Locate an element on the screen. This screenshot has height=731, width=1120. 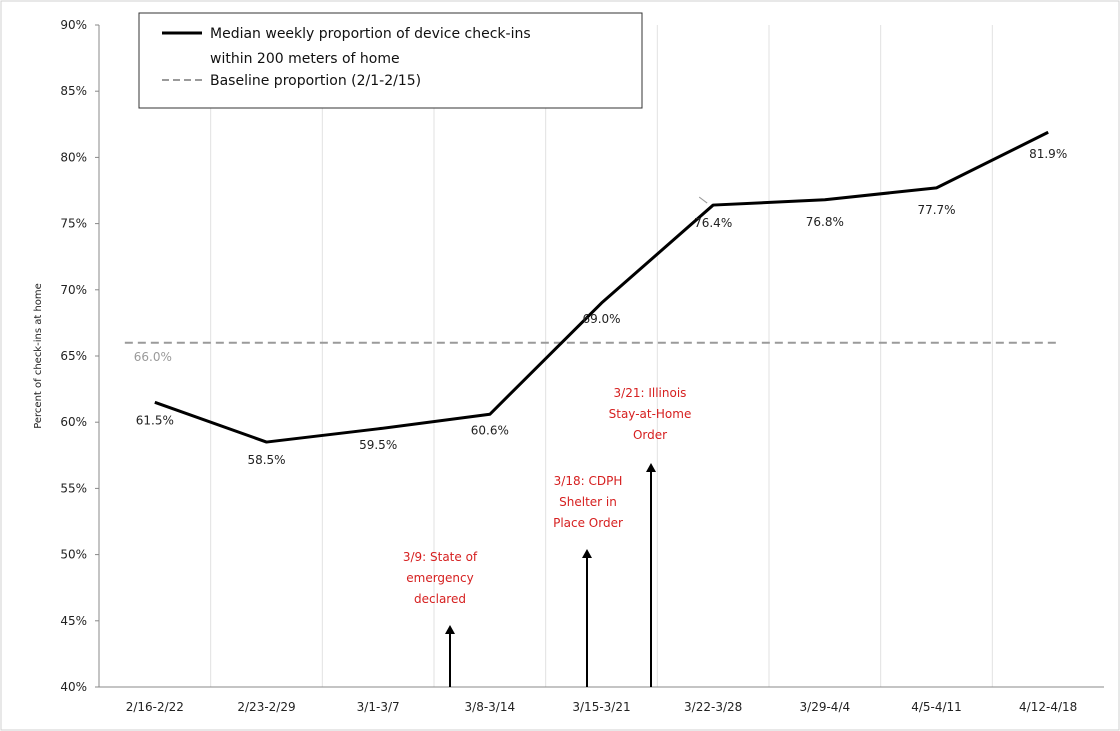
annotation-text: Shelter in is located at coordinates (588, 502).